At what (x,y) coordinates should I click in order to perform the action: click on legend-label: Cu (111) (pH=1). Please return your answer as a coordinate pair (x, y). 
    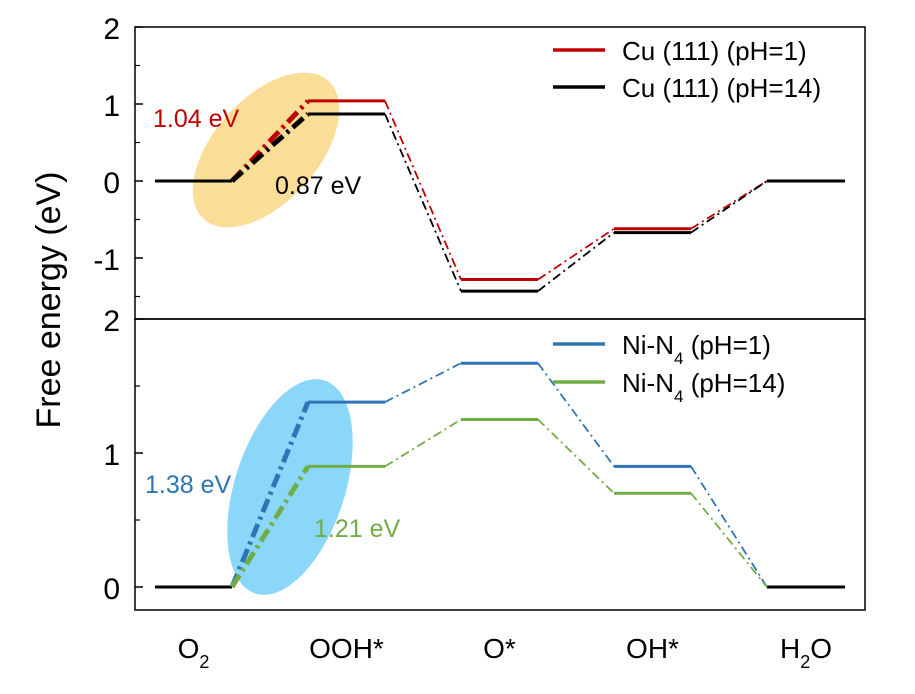
    Looking at the image, I should click on (714, 51).